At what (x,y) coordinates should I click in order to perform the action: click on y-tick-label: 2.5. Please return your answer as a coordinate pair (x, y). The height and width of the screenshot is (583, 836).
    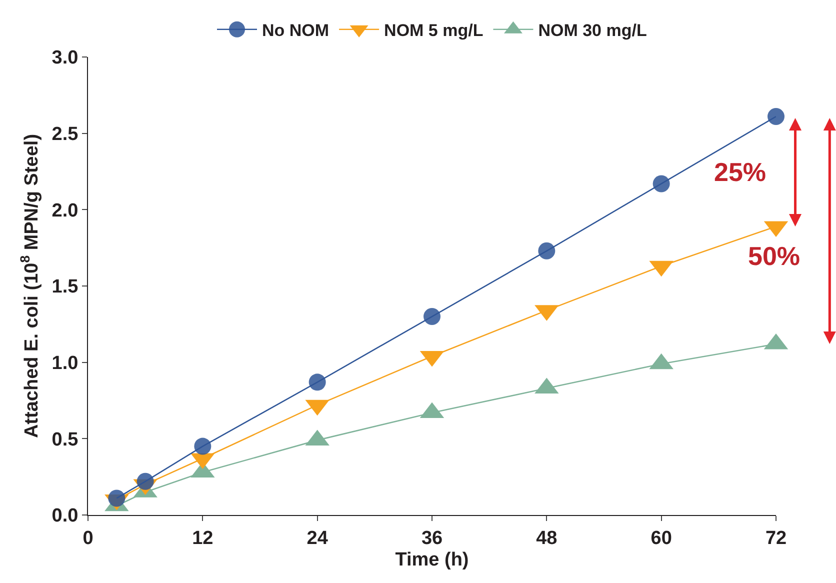
    Looking at the image, I should click on (65, 134).